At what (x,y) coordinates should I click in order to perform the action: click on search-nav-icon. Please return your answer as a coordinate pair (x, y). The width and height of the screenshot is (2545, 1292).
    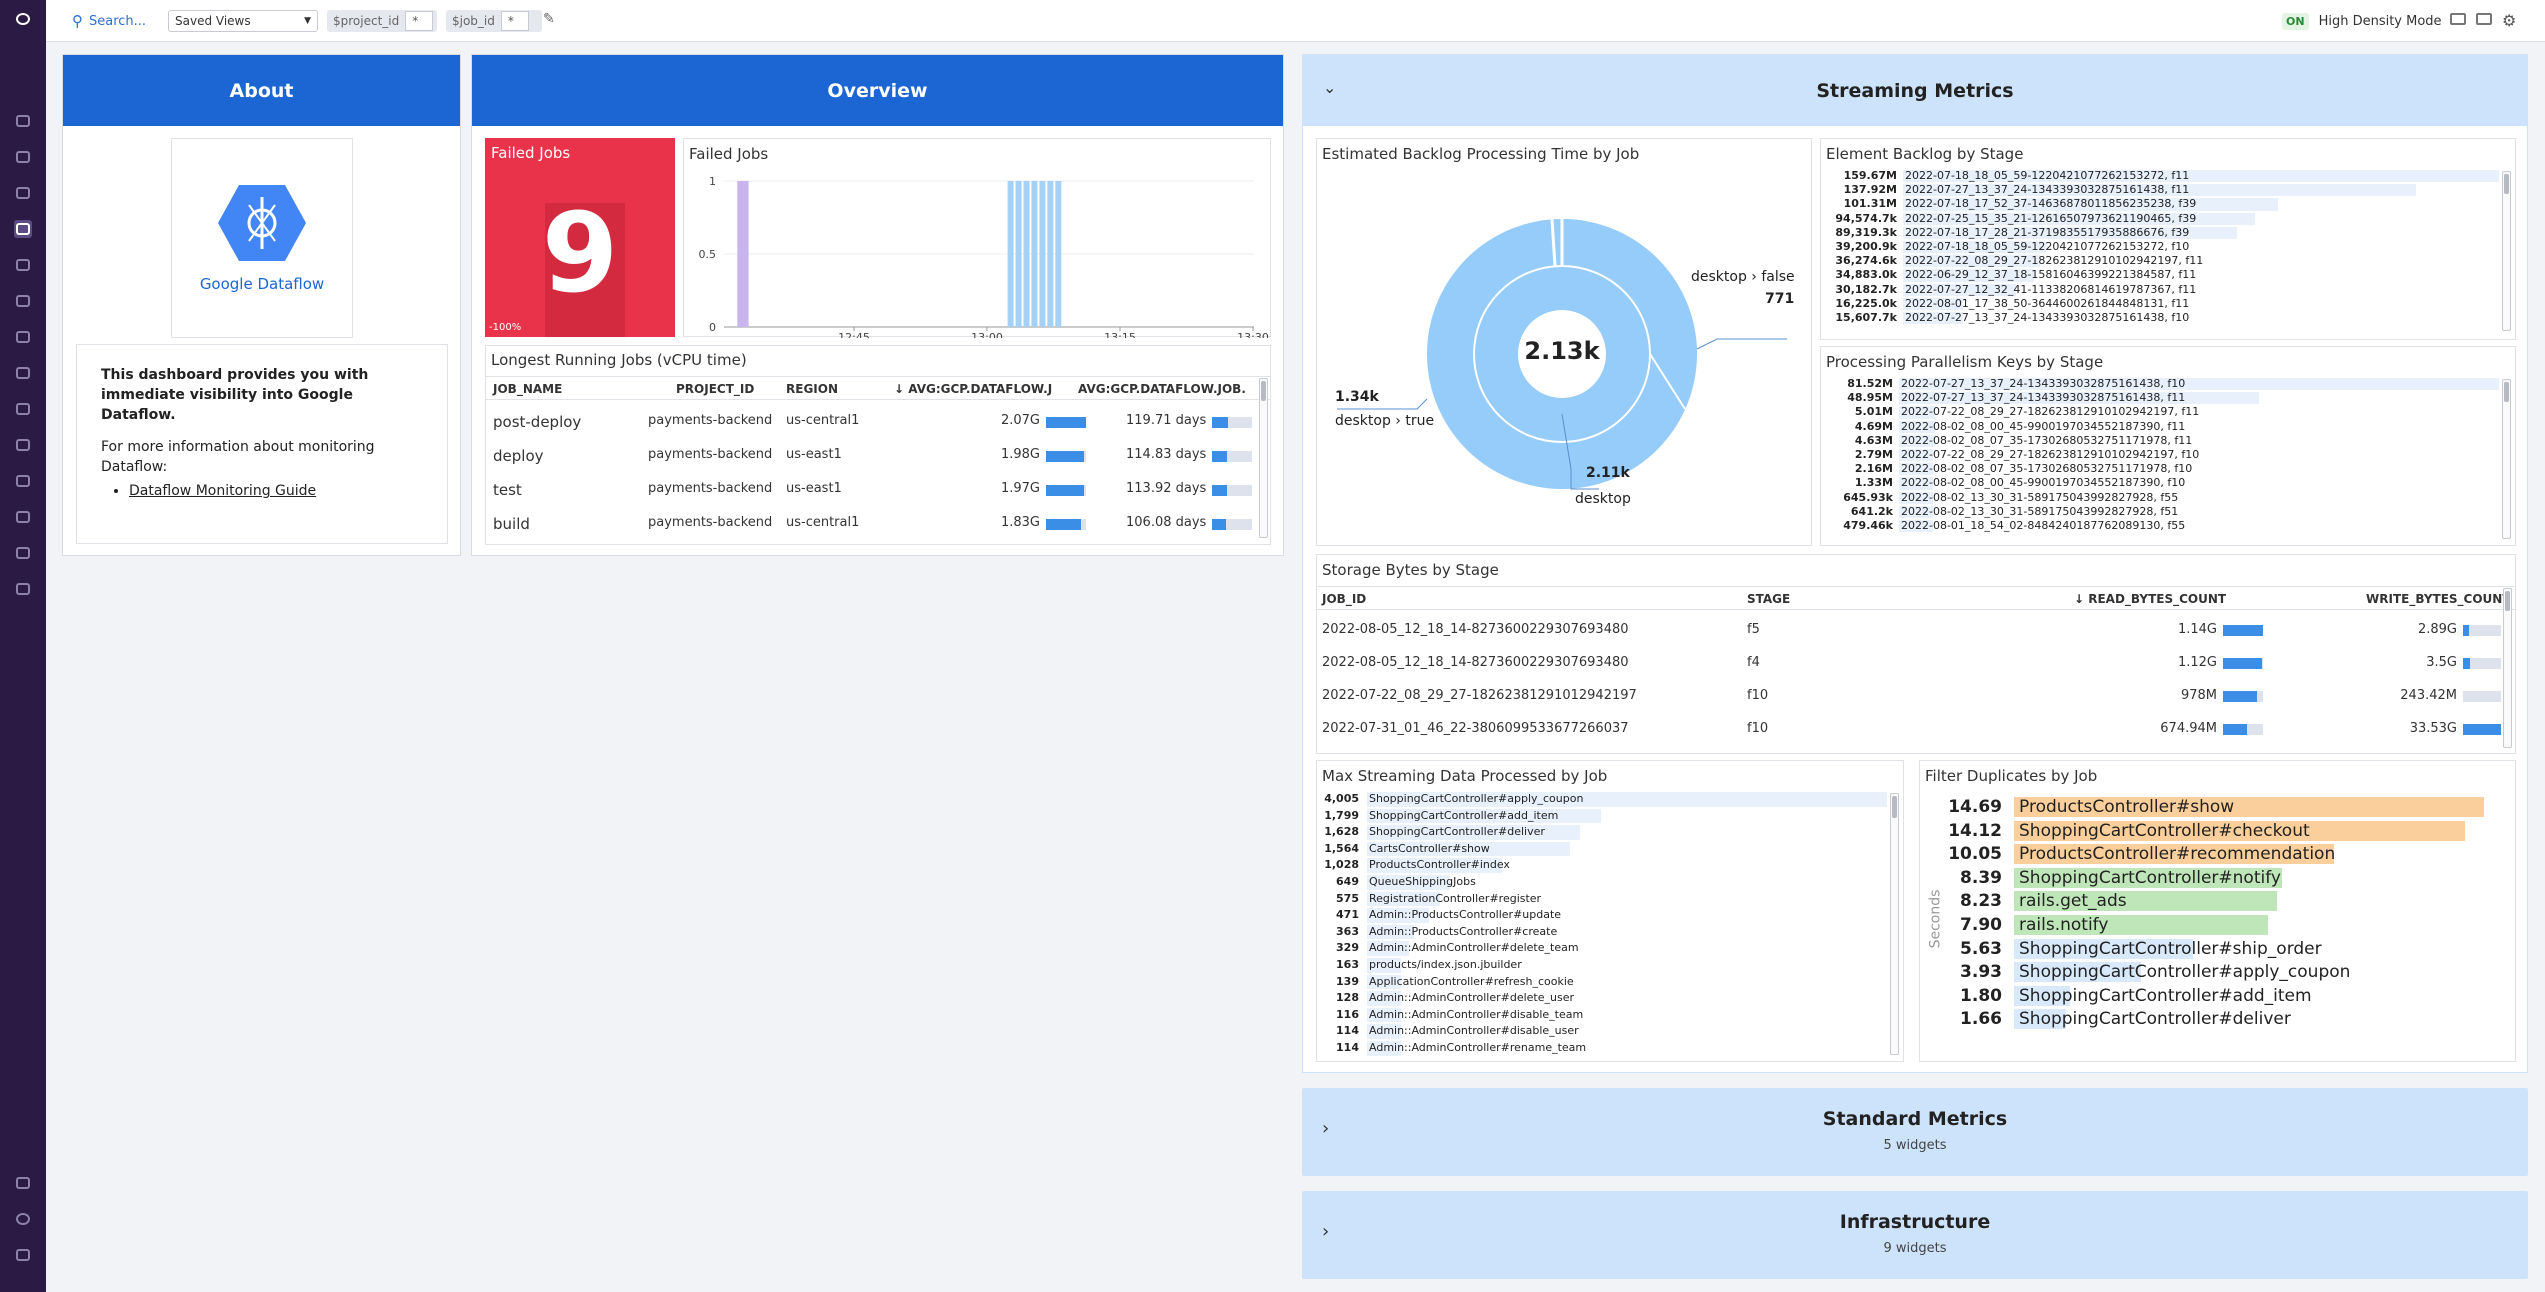
    Looking at the image, I should click on (23, 121).